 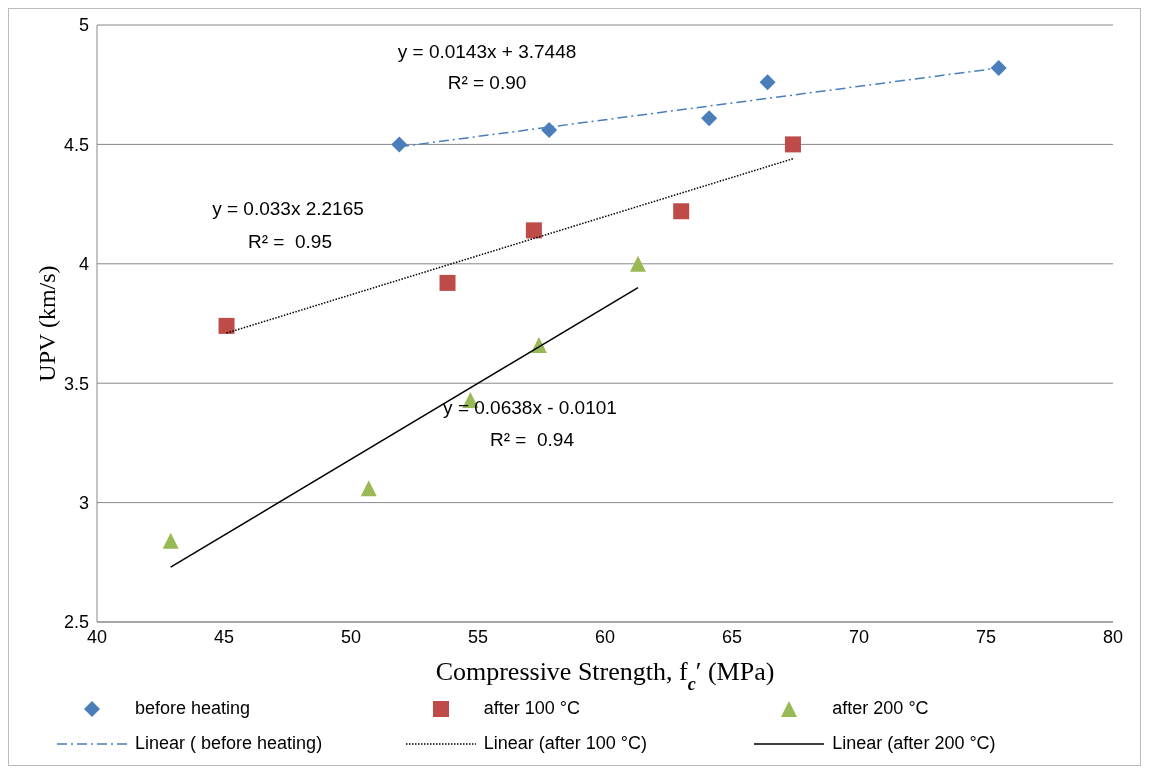 I want to click on x-tick-label: 70, so click(x=859, y=636).